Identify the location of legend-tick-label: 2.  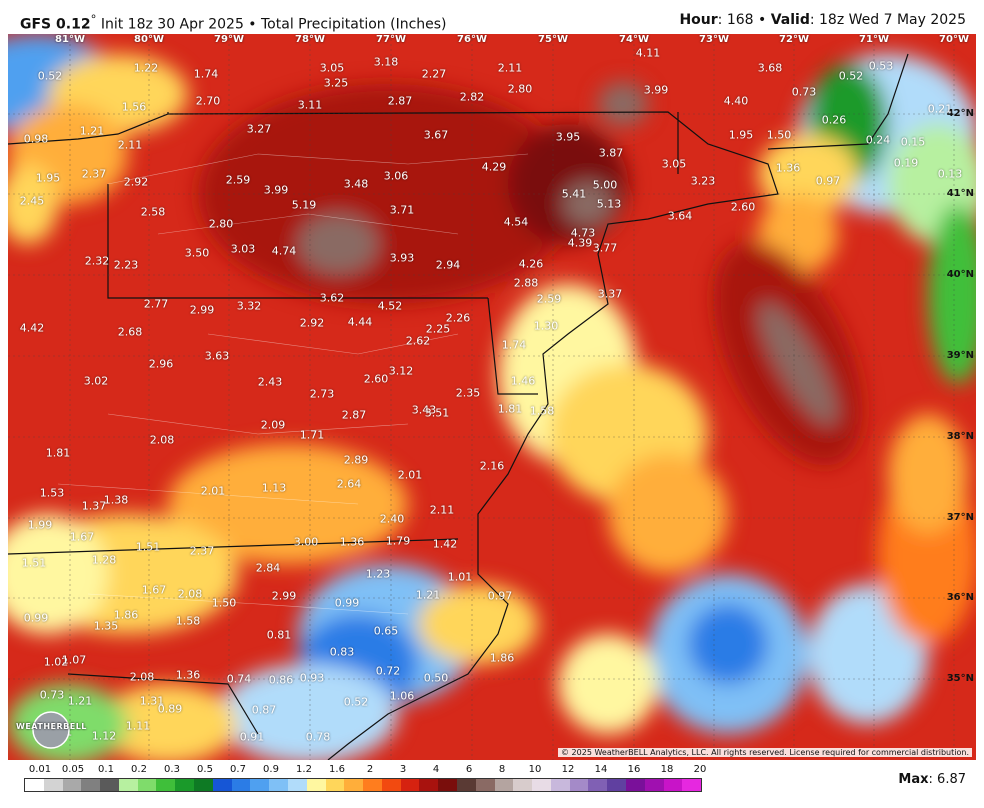
(370, 769).